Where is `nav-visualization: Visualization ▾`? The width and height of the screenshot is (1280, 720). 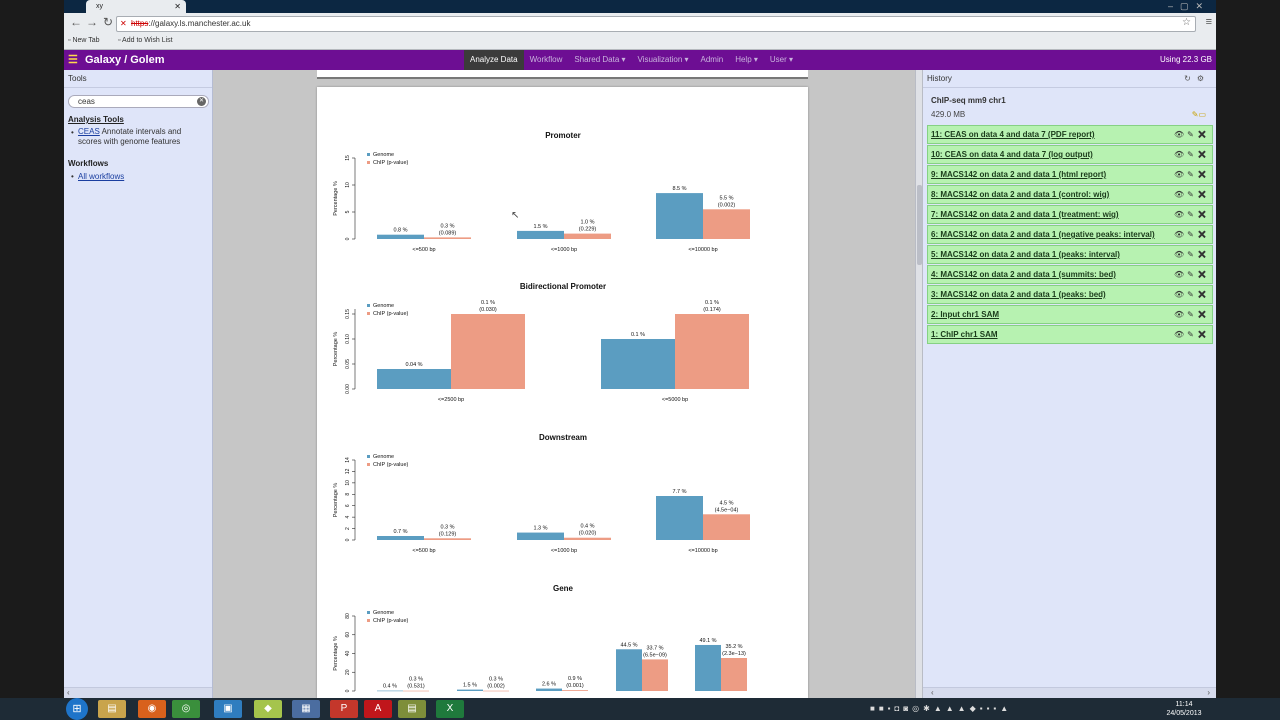
nav-visualization: Visualization ▾ is located at coordinates (663, 59).